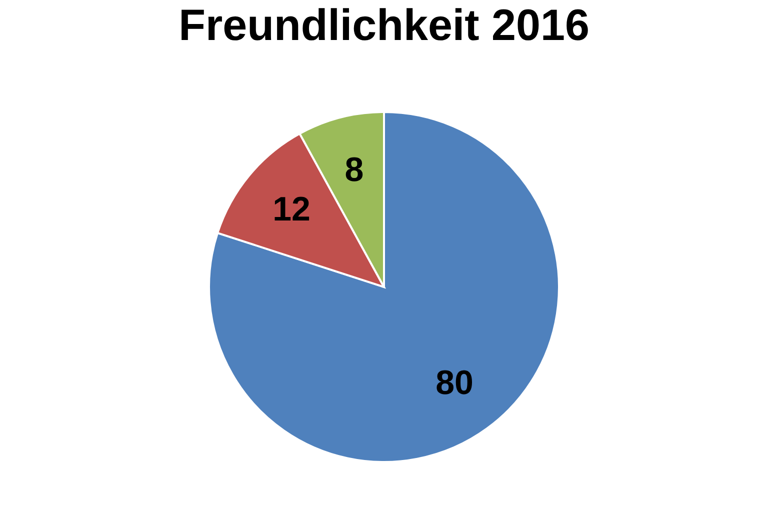 This screenshot has width=768, height=510. What do you see at coordinates (384, 25) in the screenshot?
I see `chart-title: Freundlichkeit 2016` at bounding box center [384, 25].